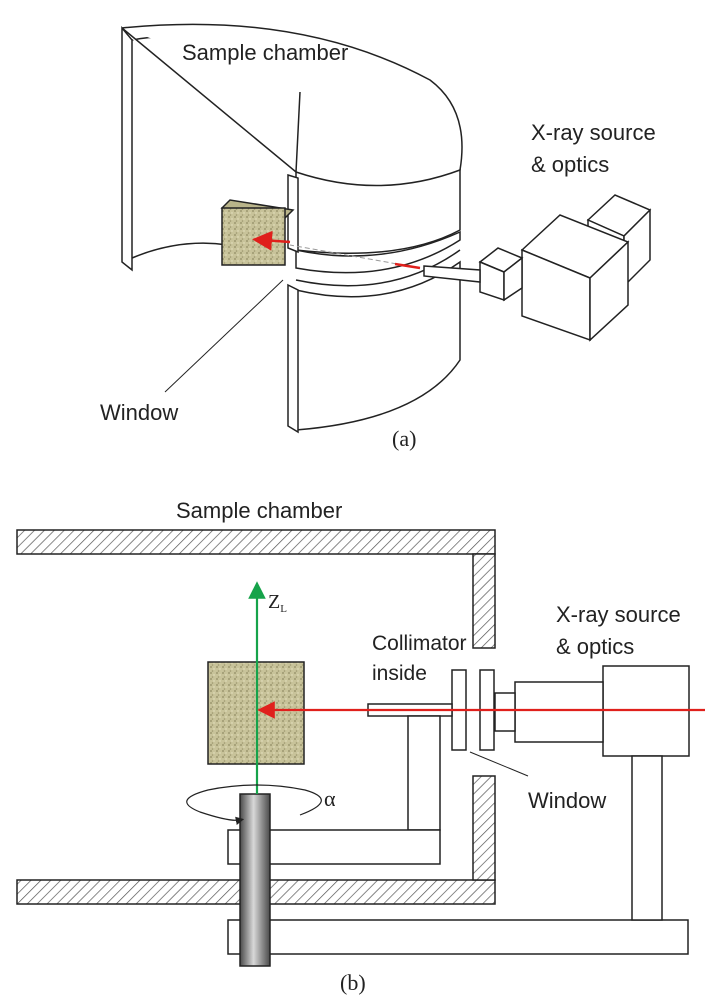 The width and height of the screenshot is (705, 999). I want to click on window-pointer-a, so click(224, 336).